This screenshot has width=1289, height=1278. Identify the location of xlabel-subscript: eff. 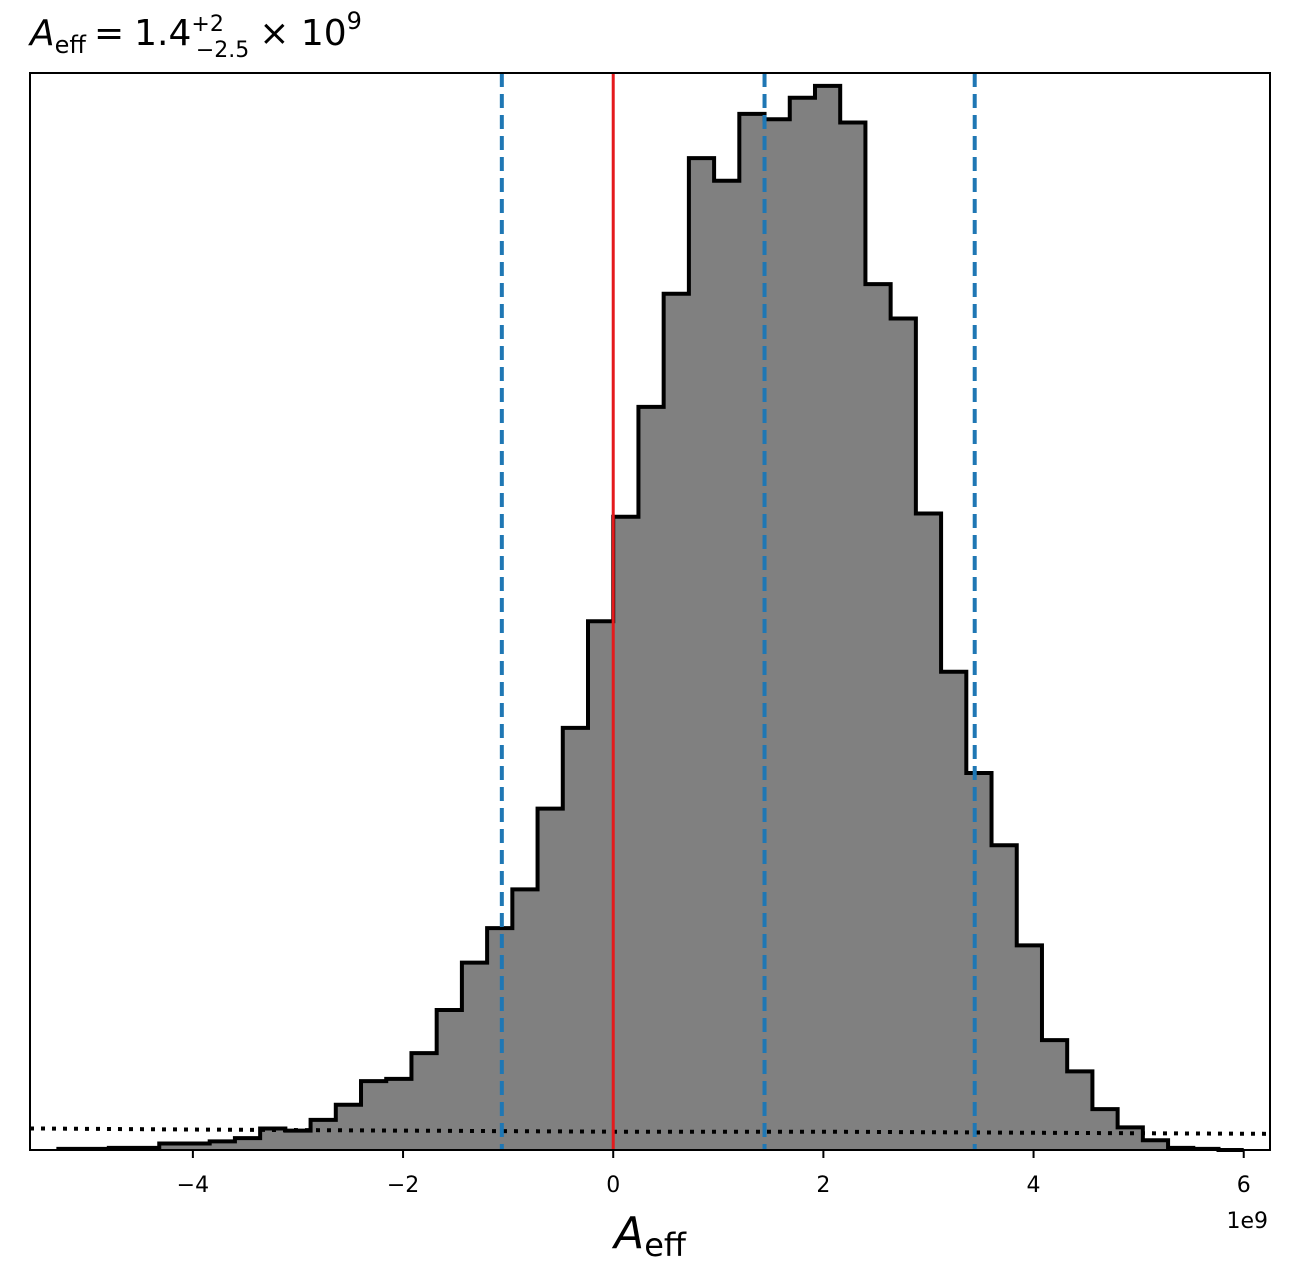
(665, 1245).